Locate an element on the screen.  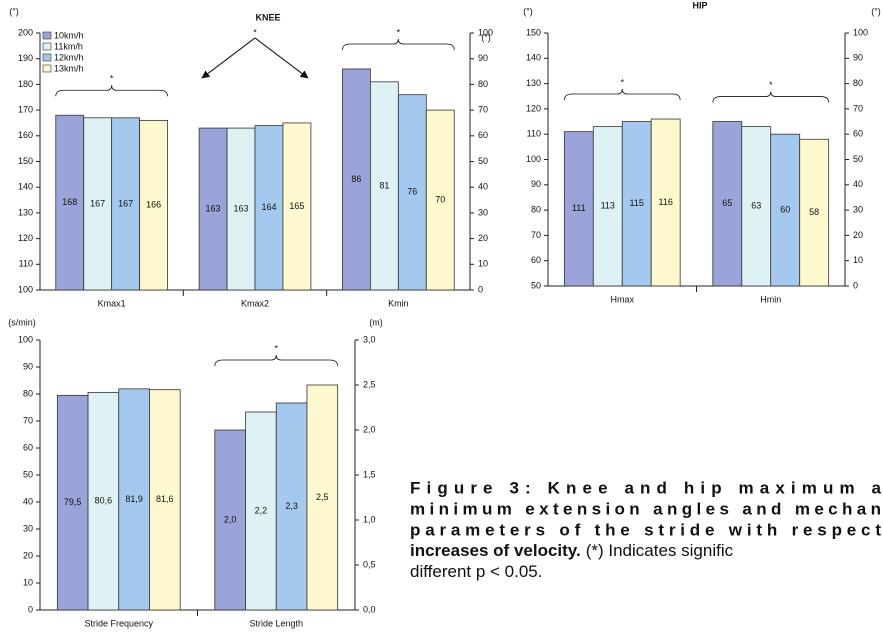
y-tick-label: 30 is located at coordinates (28, 528).